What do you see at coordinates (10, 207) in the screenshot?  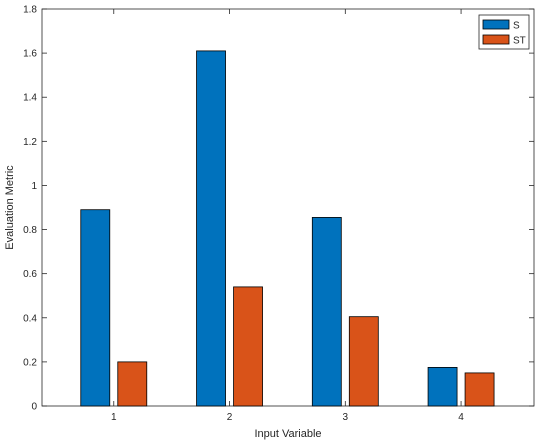 I see `y-axis-title: Evaluation Metric` at bounding box center [10, 207].